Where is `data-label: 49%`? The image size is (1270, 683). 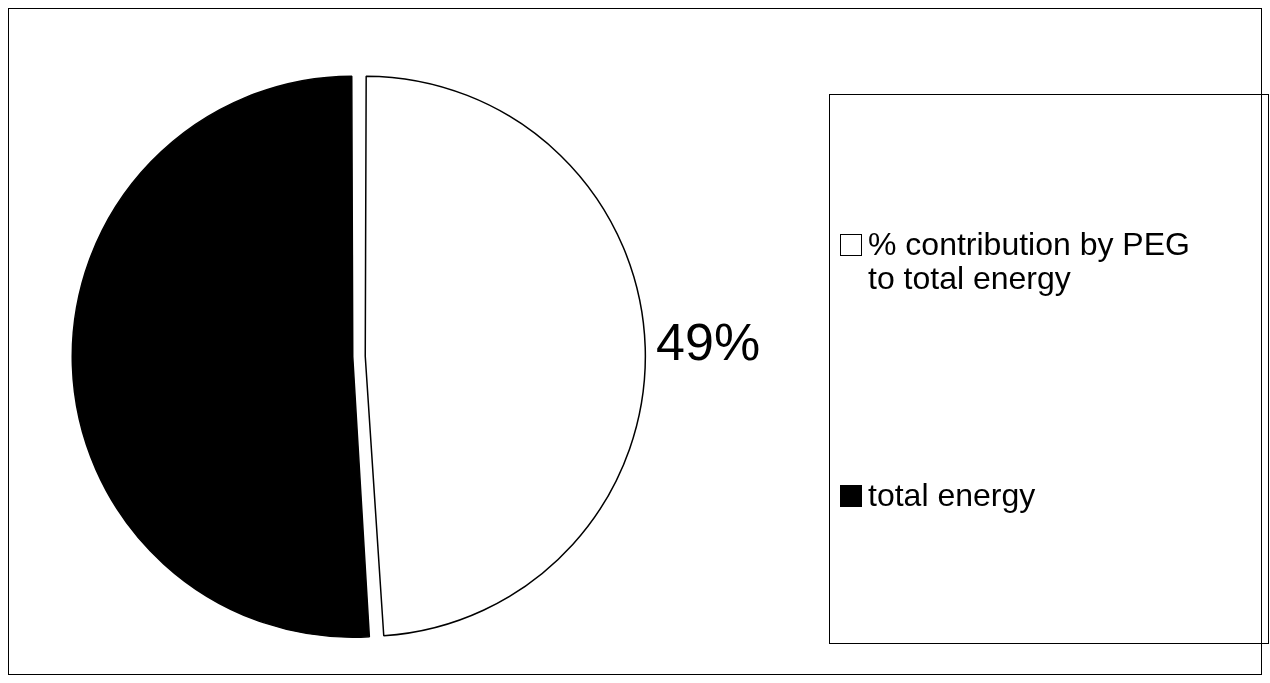 data-label: 49% is located at coordinates (708, 341).